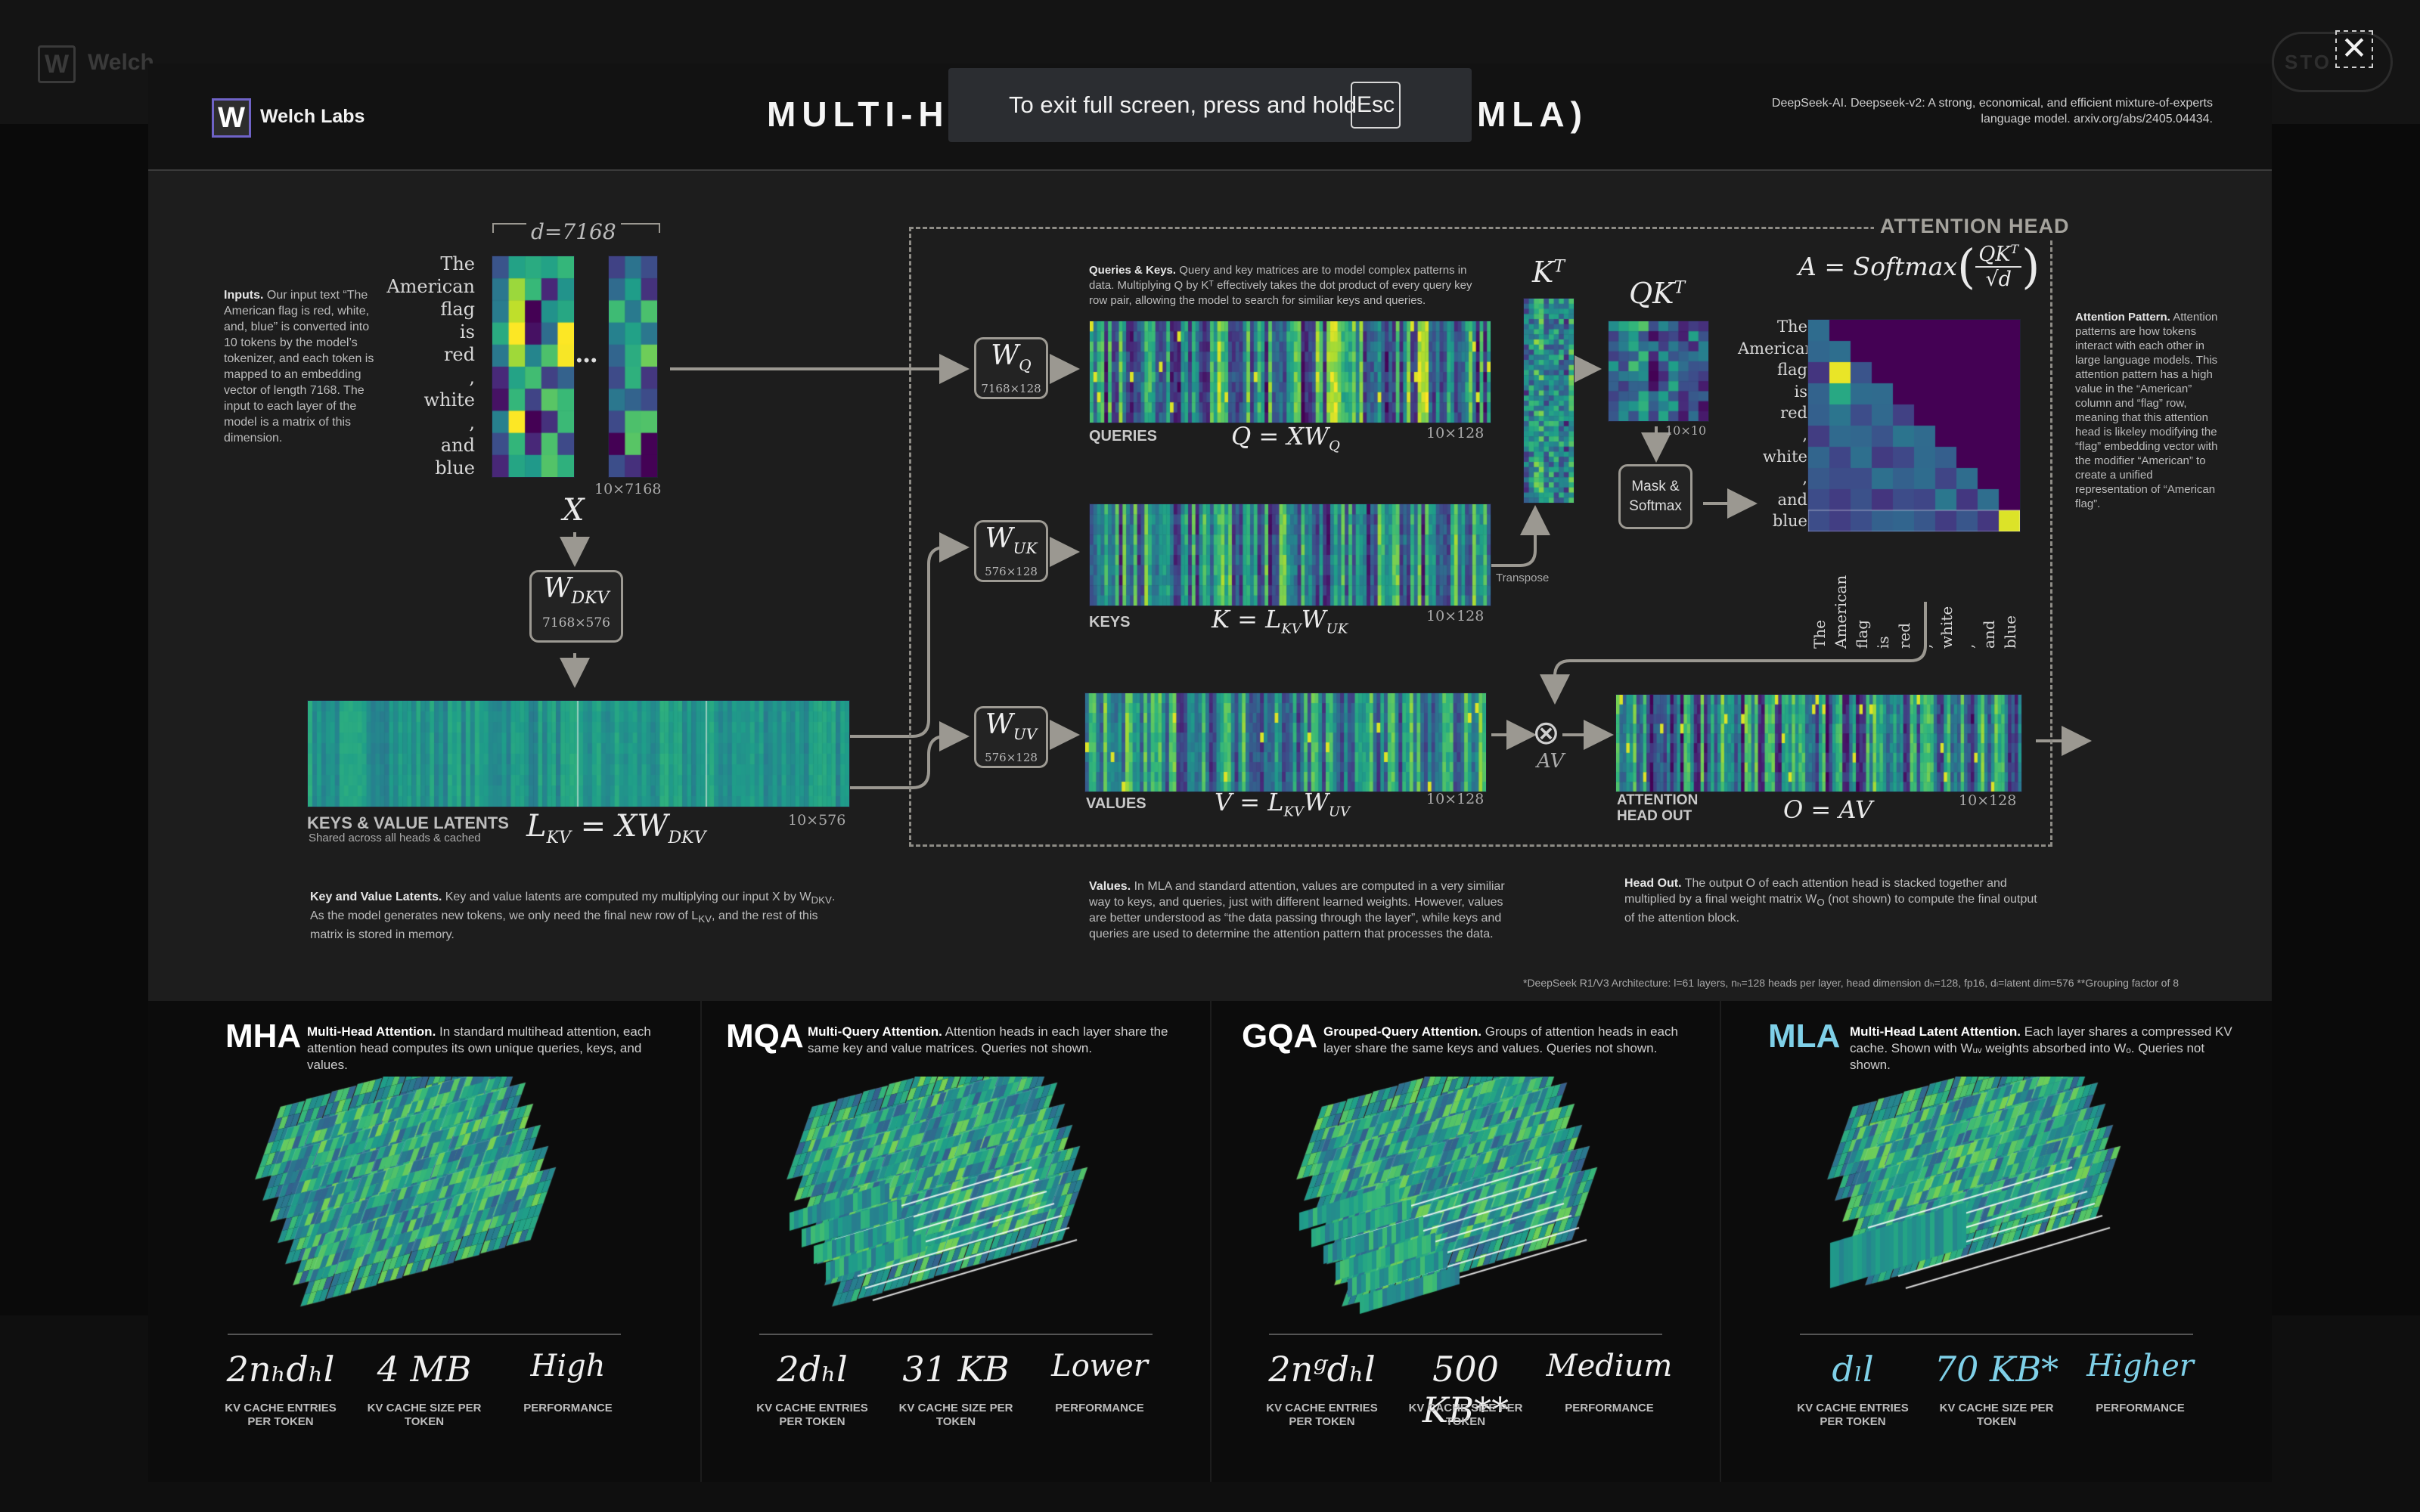 This screenshot has height=1512, width=2420. What do you see at coordinates (1280, 1036) in the screenshot?
I see `panel-abbr: GQA` at bounding box center [1280, 1036].